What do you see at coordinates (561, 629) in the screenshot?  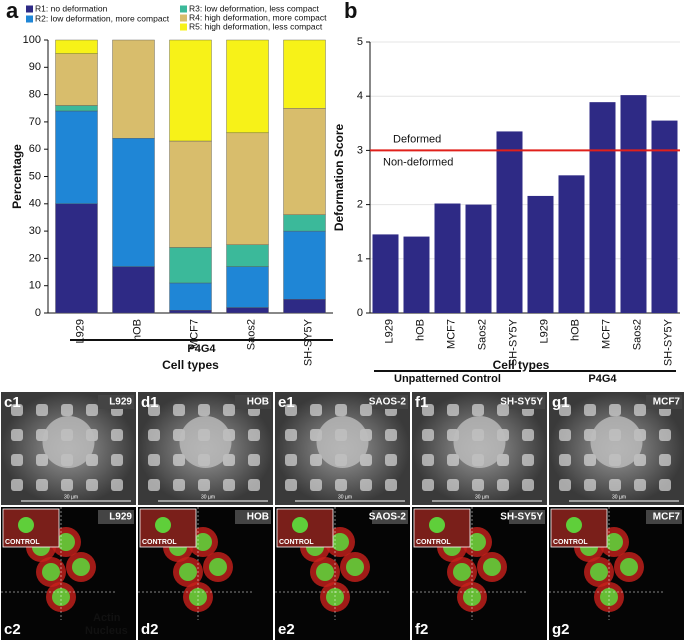 I see `image-label: g2` at bounding box center [561, 629].